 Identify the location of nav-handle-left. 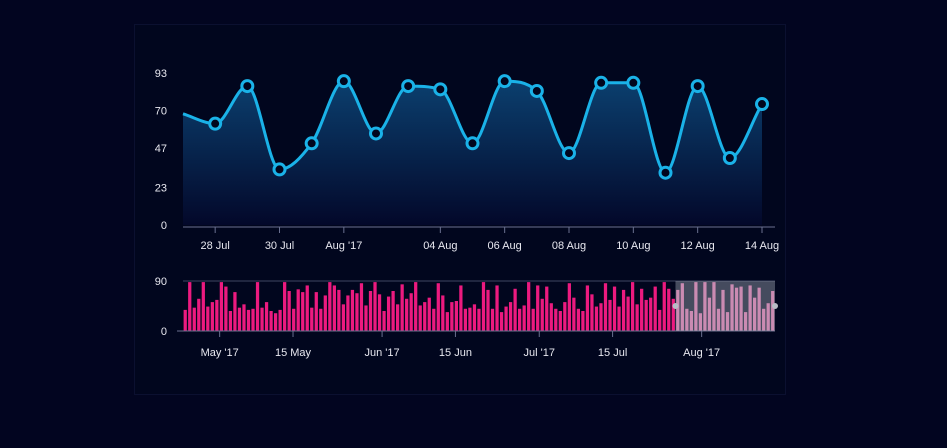
(675, 306).